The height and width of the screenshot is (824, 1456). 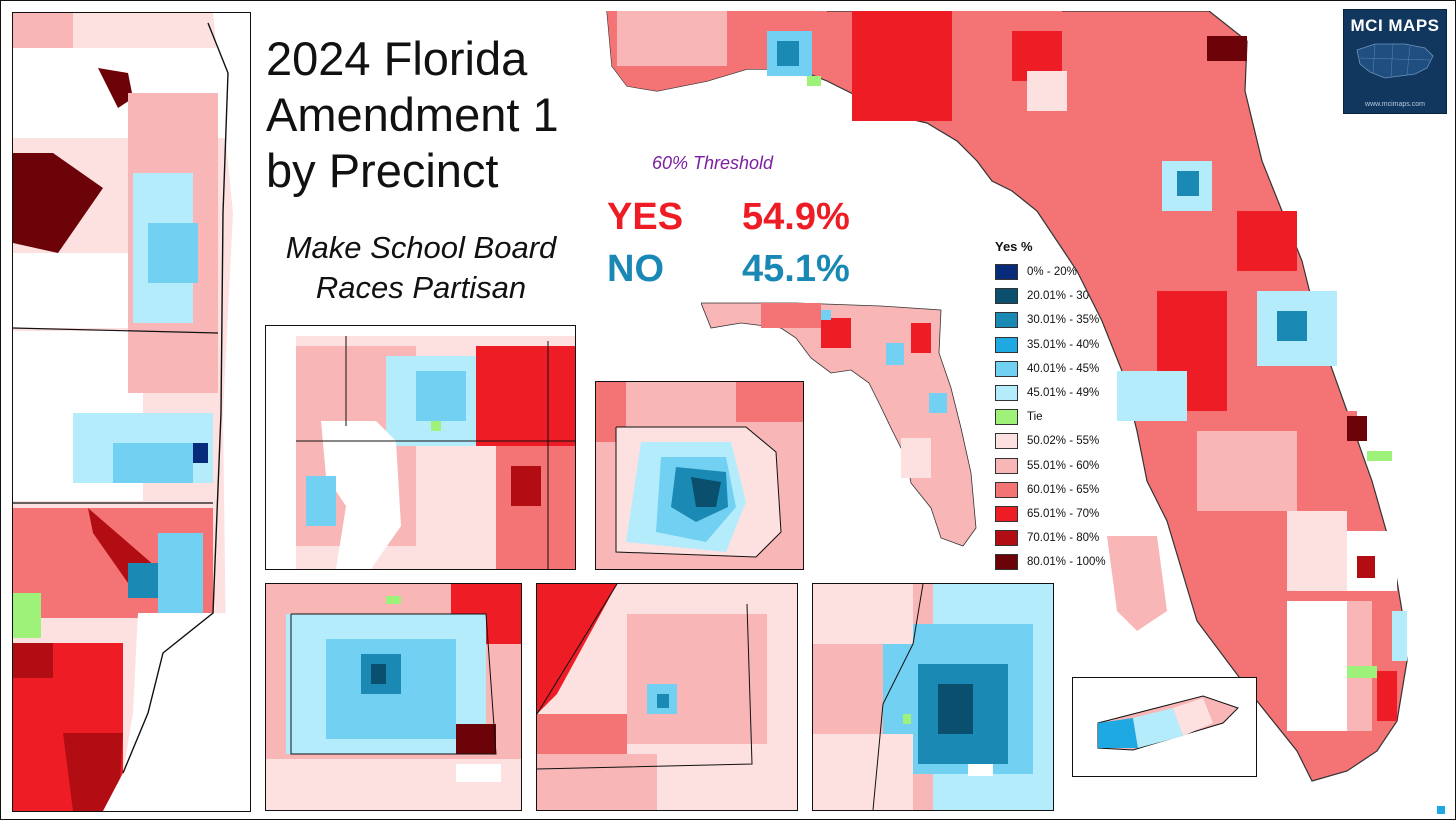 I want to click on no-percentage: 45.1%, so click(x=796, y=269).